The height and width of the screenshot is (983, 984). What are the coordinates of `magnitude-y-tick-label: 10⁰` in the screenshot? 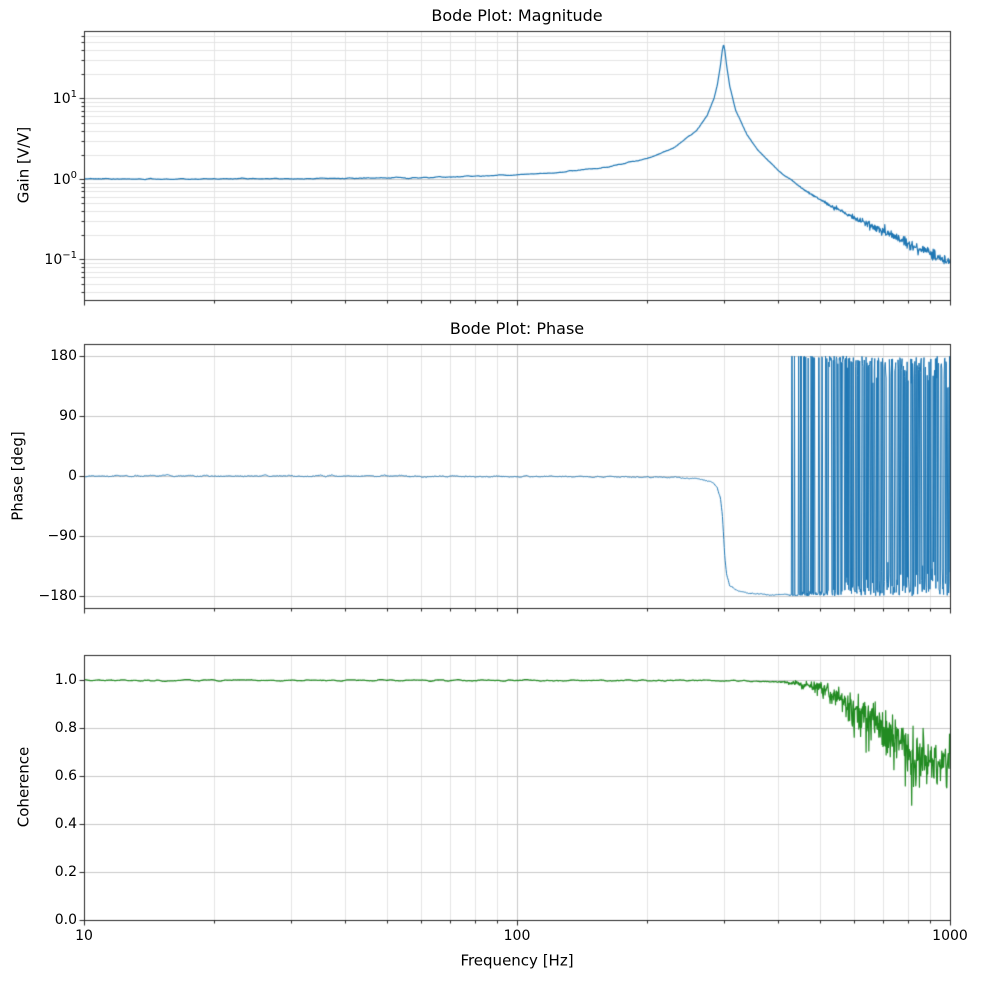 It's located at (64, 179).